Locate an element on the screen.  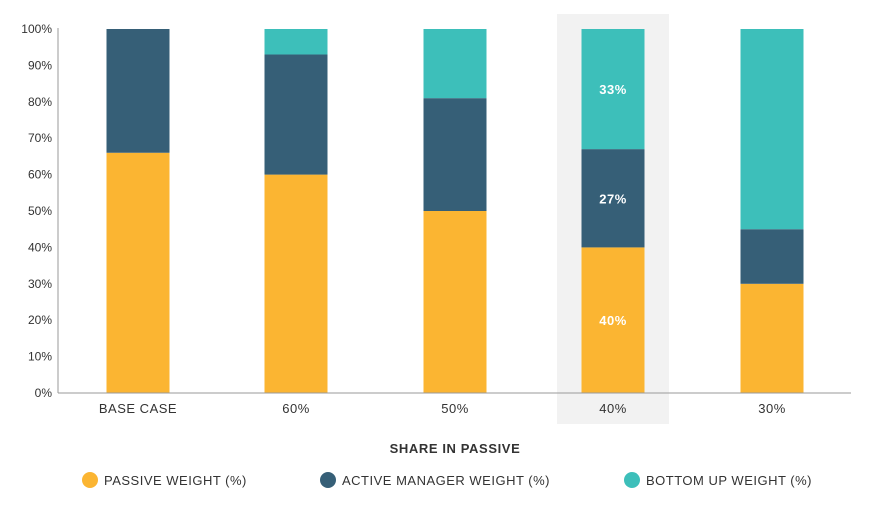
data-label-active-manager-weight: 27% is located at coordinates (613, 198).